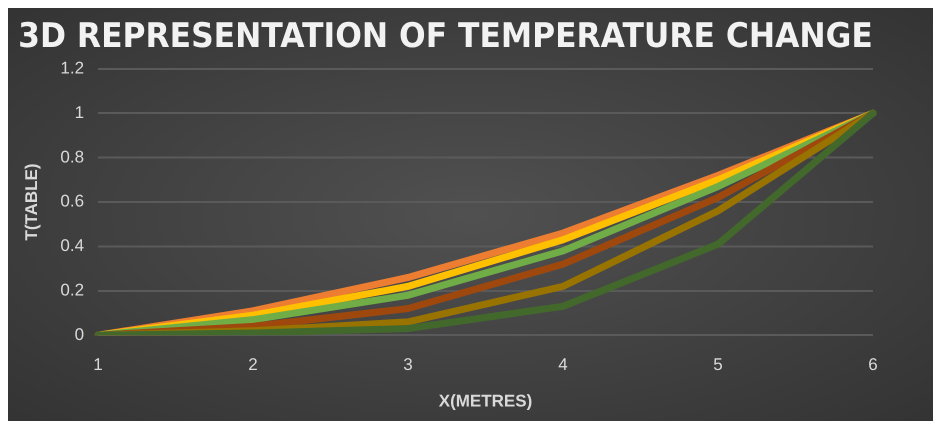 This screenshot has height=429, width=941. What do you see at coordinates (445, 36) in the screenshot?
I see `chart-title: 3D REPRESENTATION OF TEMPERATURE CHANGE` at bounding box center [445, 36].